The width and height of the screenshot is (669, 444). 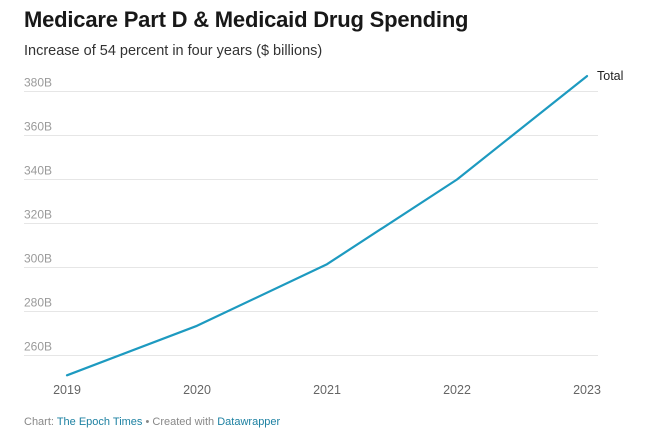 I want to click on y-tick-label: 340B, so click(x=38, y=171).